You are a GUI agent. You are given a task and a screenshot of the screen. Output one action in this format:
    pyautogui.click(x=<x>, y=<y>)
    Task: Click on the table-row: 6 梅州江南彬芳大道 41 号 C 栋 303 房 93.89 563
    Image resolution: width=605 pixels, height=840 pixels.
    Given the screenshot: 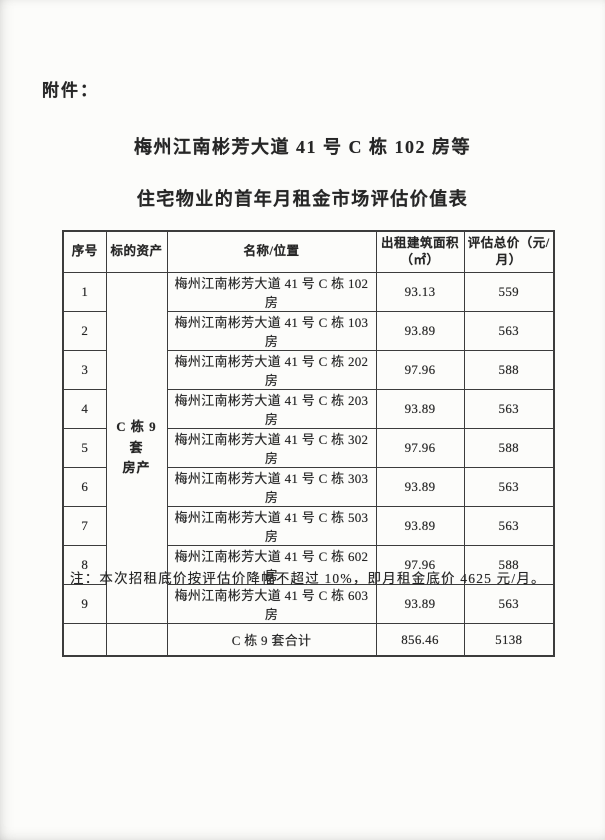 What is the action you would take?
    pyautogui.click(x=308, y=487)
    